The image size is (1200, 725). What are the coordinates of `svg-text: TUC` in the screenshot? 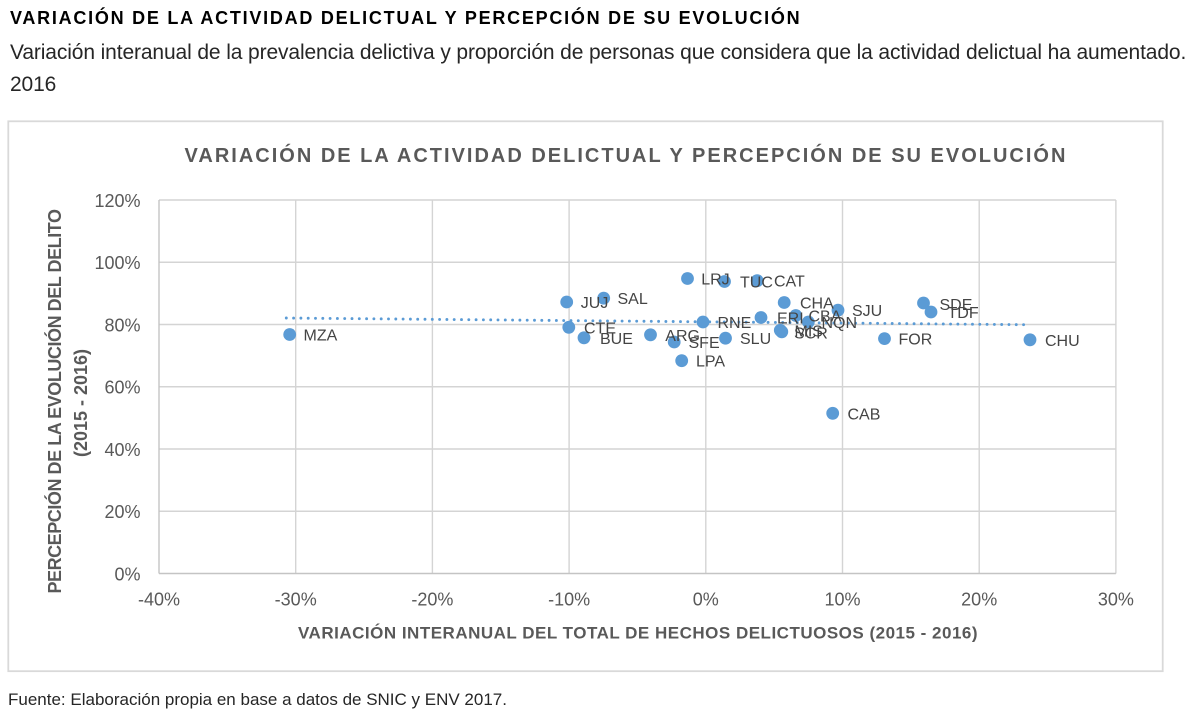 It's located at (756, 283).